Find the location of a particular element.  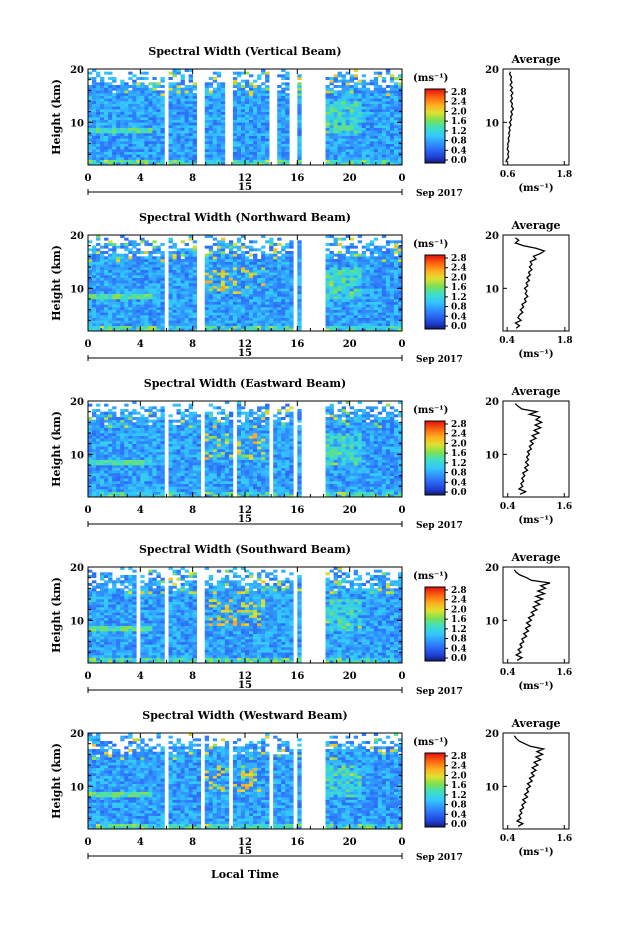

average-x-tick-label: 0.4 is located at coordinates (507, 341).